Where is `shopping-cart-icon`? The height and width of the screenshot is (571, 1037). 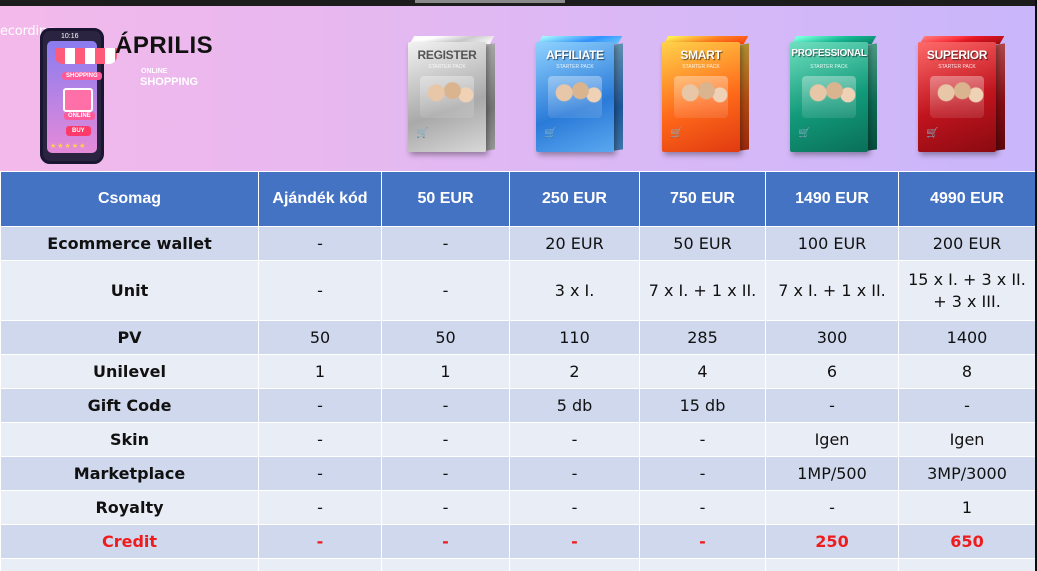 shopping-cart-icon is located at coordinates (78, 100).